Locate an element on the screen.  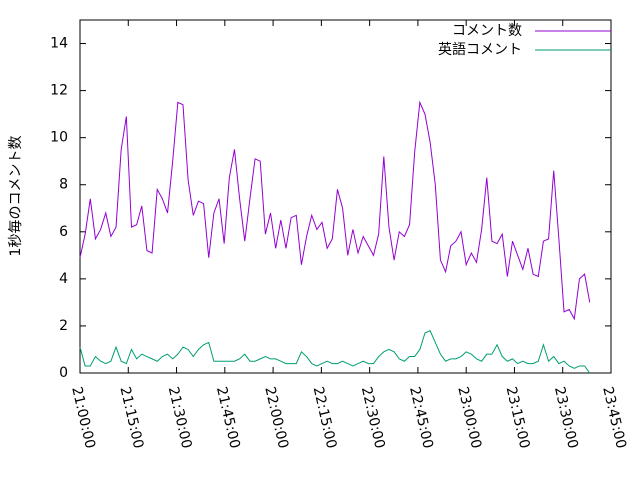
y-tick-label: 6 is located at coordinates (63, 232).